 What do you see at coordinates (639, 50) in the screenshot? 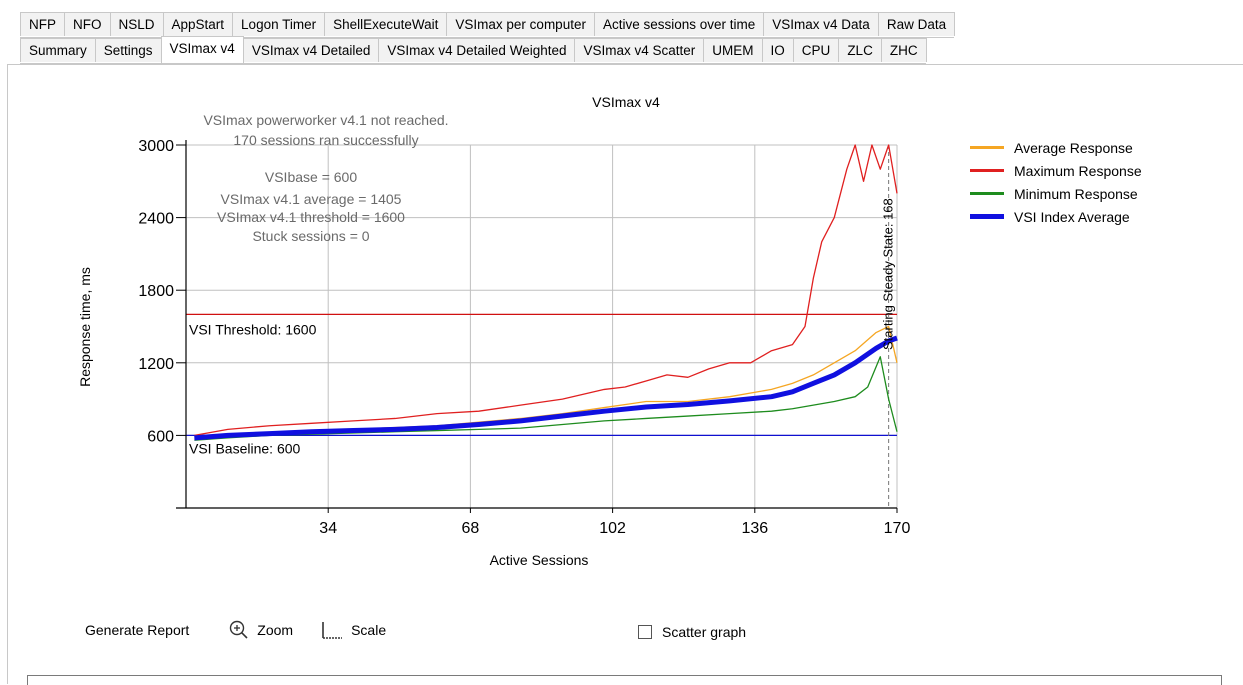
I see `tab-vsimax-v4-scatter: VSImax v4 Scatter` at bounding box center [639, 50].